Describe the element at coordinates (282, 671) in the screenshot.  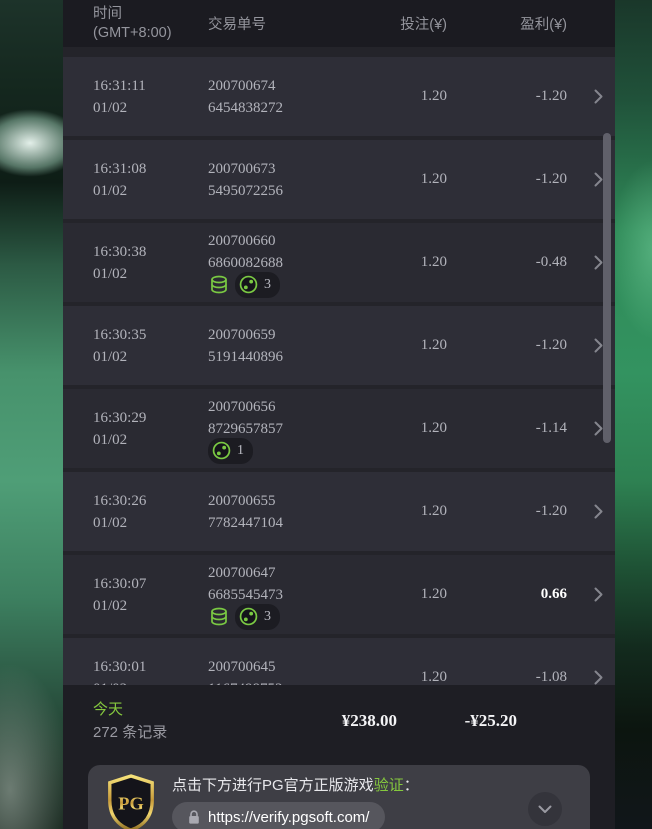
I see `row-transaction: 200700645 1167498752` at that location.